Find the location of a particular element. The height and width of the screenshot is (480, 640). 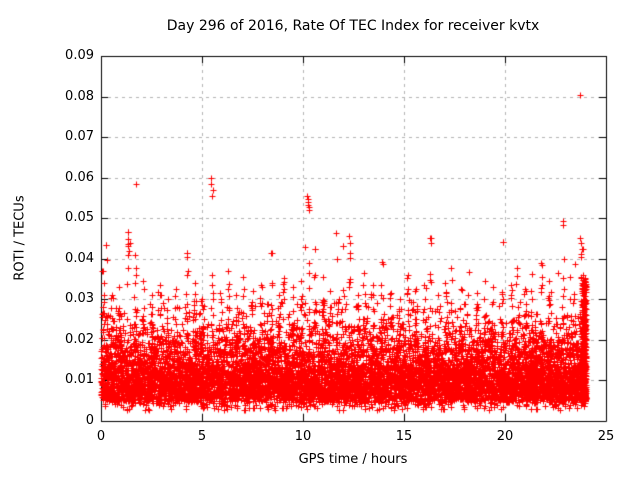

y-tick-label: 0.03 is located at coordinates (79, 299).